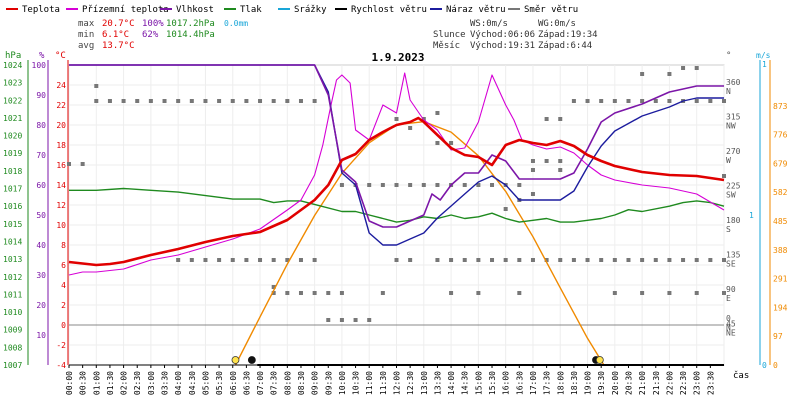 The width and height of the screenshot is (800, 400). What do you see at coordinates (61, 225) in the screenshot?
I see `temperature-tick-label: 10` at bounding box center [61, 225].